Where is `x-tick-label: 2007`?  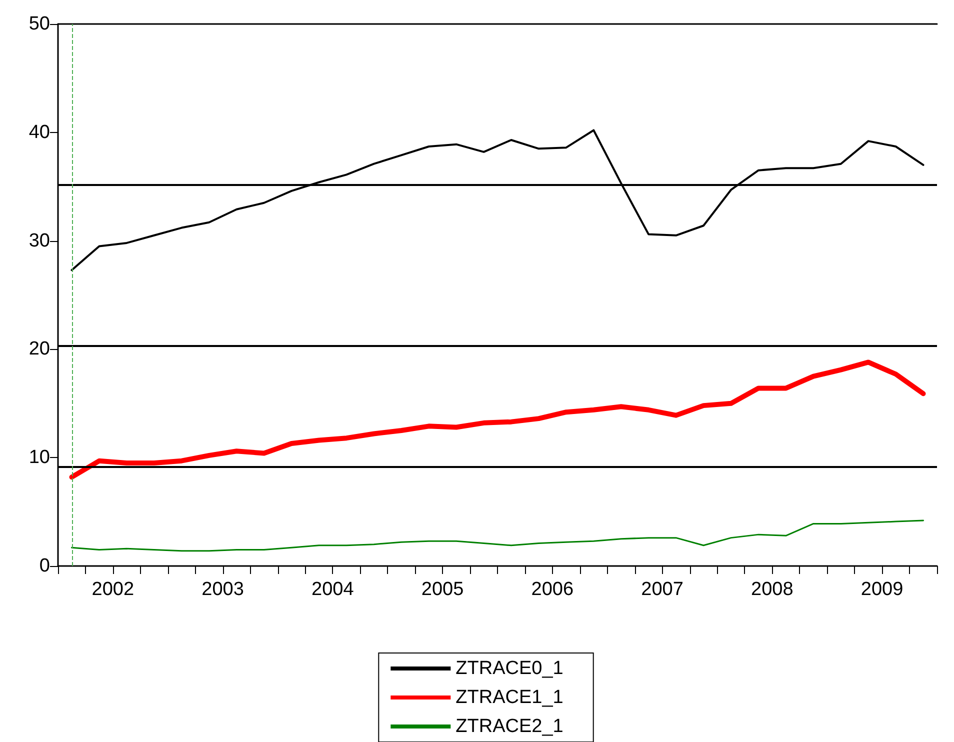 x-tick-label: 2007 is located at coordinates (662, 589).